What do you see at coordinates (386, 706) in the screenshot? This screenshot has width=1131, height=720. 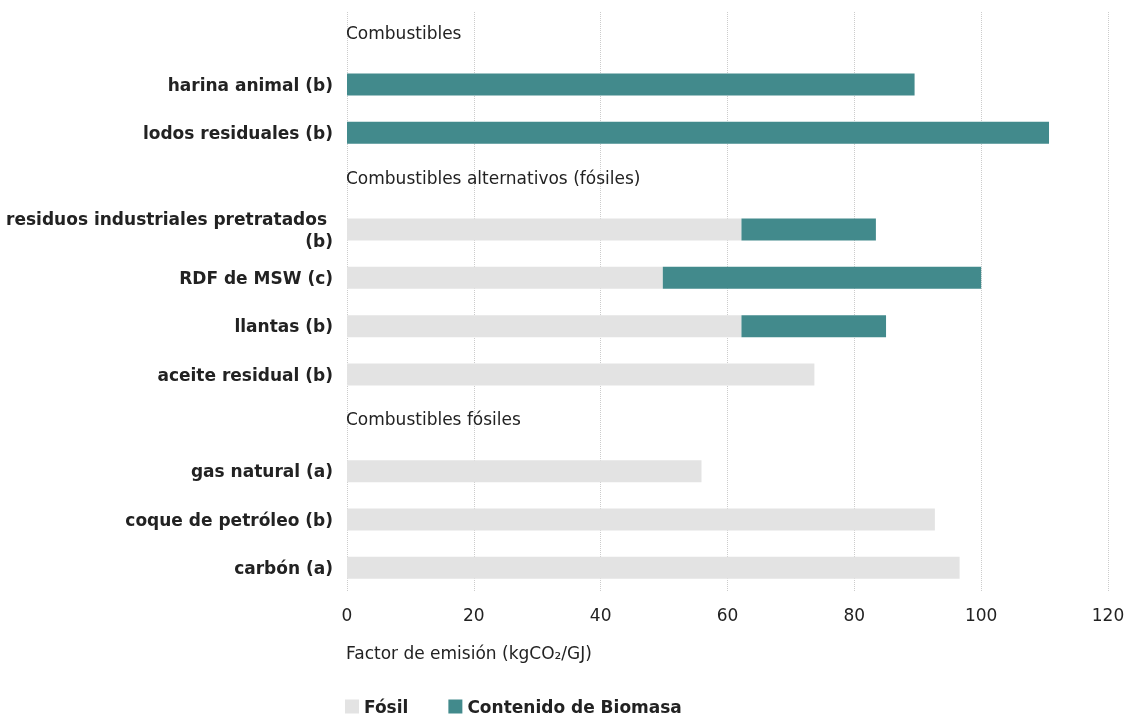 I see `legend-label: Fósil` at bounding box center [386, 706].